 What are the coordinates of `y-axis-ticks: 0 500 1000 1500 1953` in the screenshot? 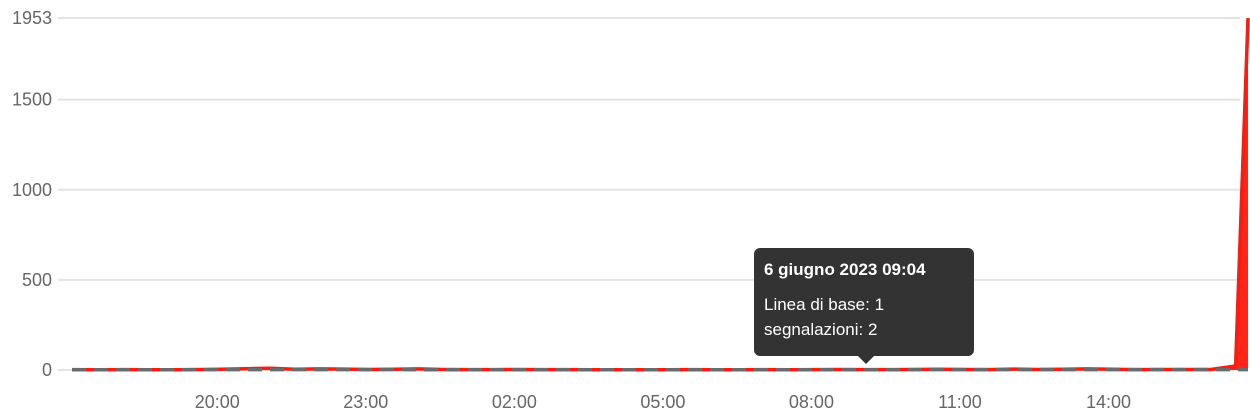 It's located at (32, 194).